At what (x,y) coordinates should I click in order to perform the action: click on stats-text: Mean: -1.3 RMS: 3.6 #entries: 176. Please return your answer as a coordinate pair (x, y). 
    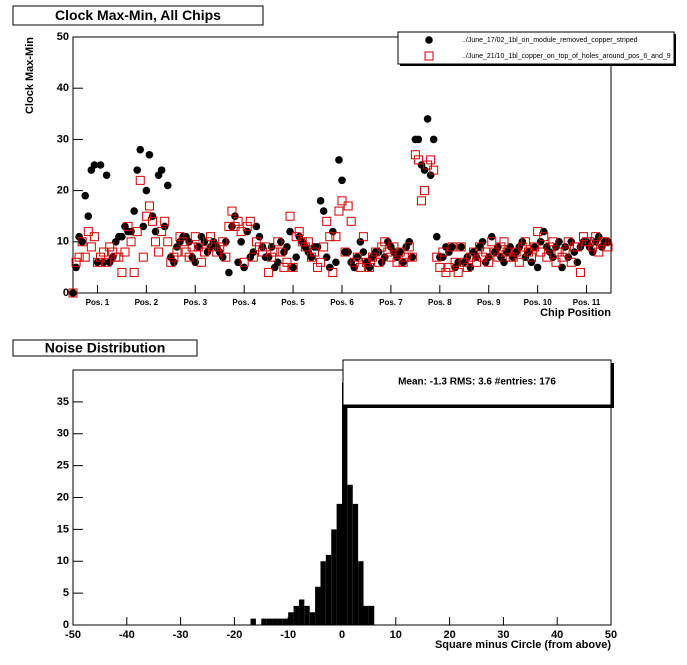
    Looking at the image, I should click on (477, 382).